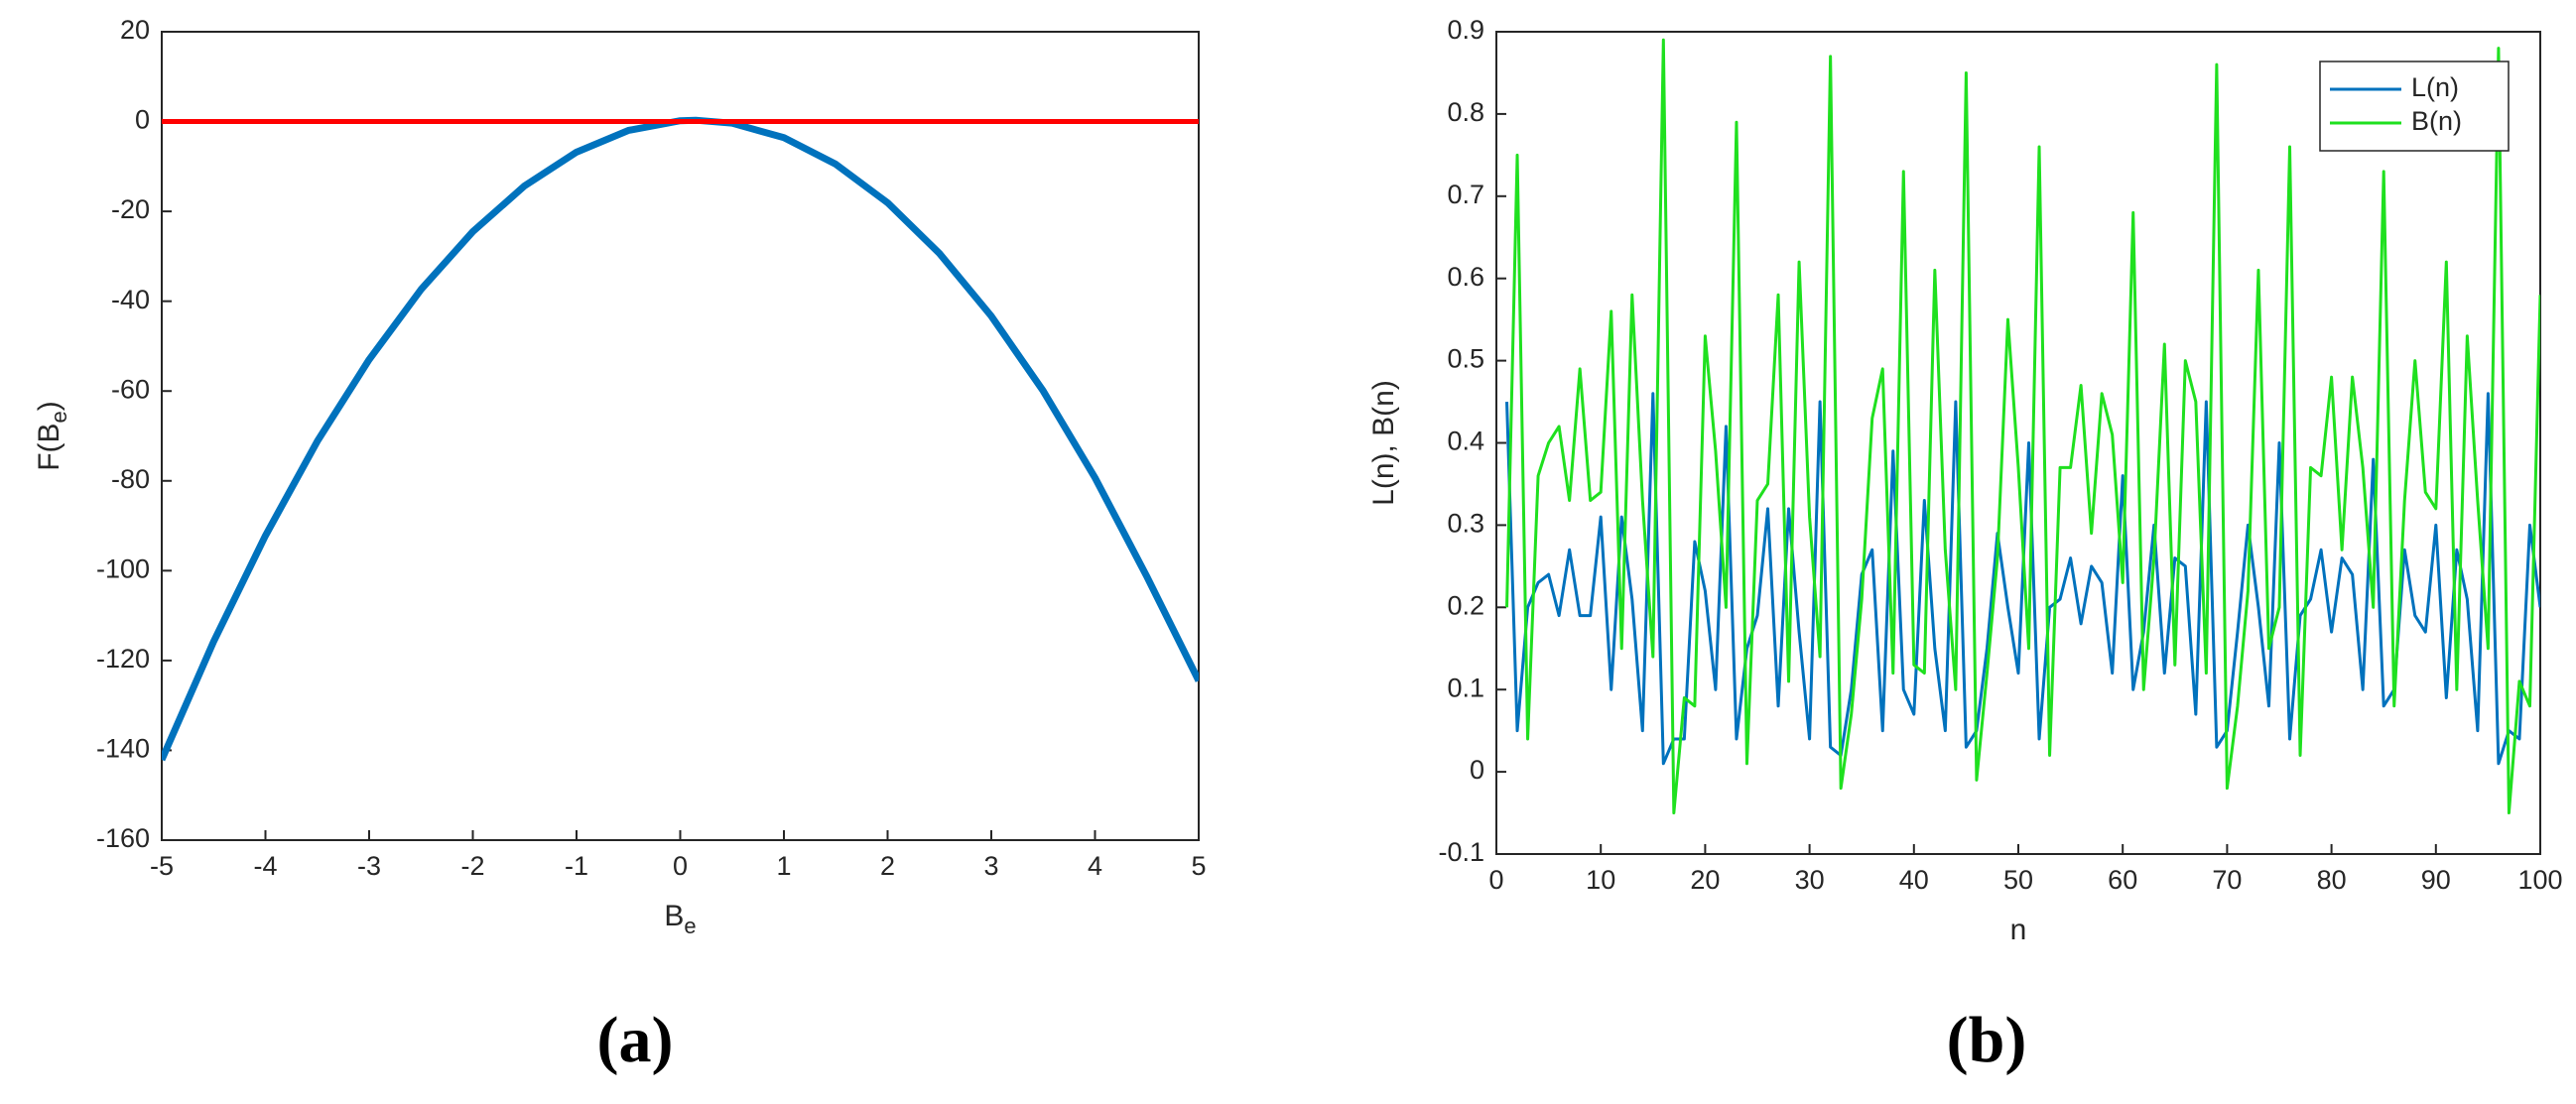 The width and height of the screenshot is (2576, 1104). I want to click on x-tick-label: 20, so click(1705, 880).